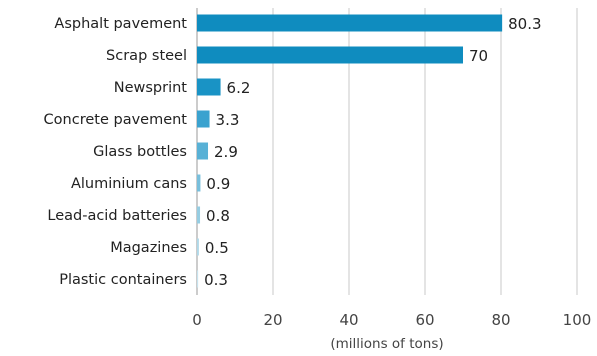 This screenshot has width=597, height=356. Describe the element at coordinates (386, 344) in the screenshot. I see `x-axis-label: (millions of tons)` at that location.